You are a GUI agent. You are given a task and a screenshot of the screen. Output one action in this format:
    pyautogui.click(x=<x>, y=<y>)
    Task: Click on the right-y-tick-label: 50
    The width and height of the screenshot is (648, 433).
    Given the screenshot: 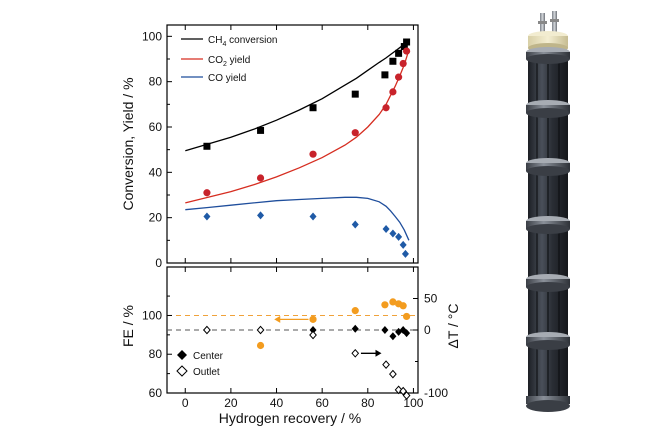 What is the action you would take?
    pyautogui.click(x=431, y=299)
    